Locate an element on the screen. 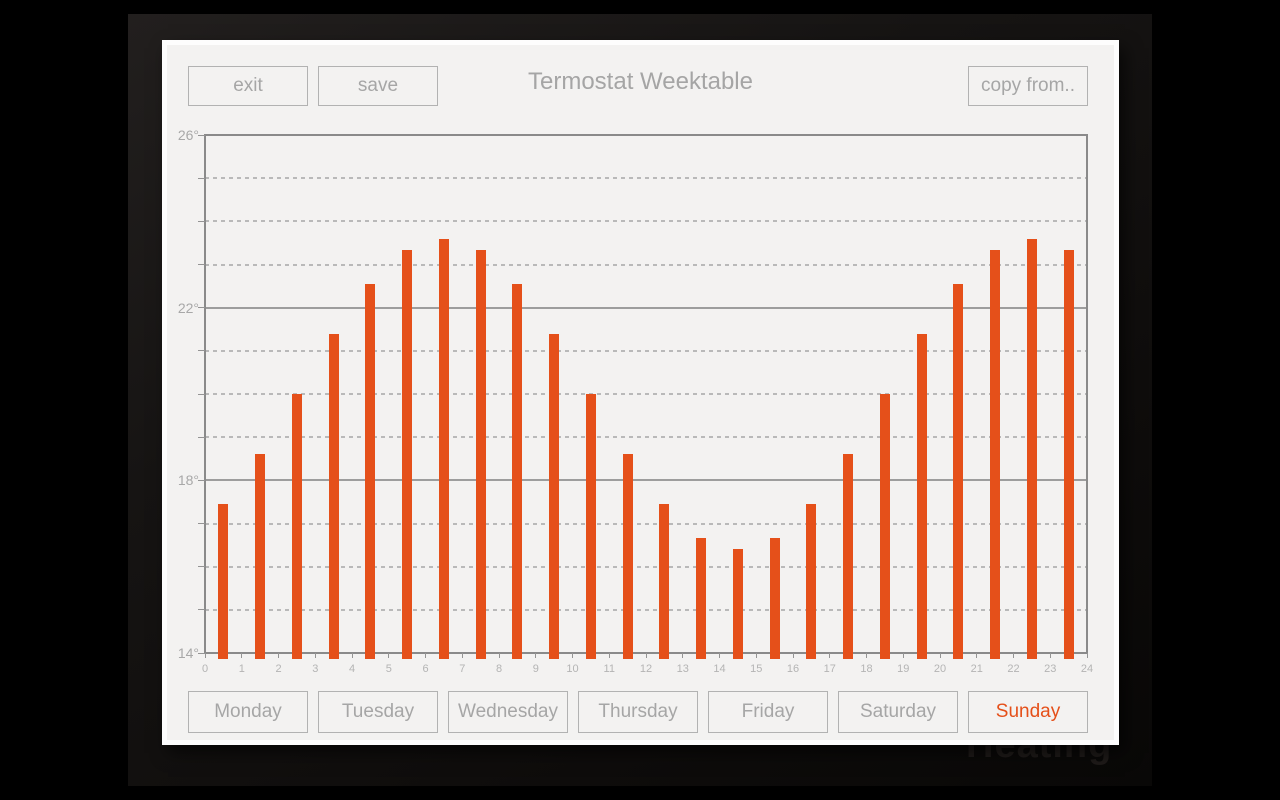 The width and height of the screenshot is (1280, 800). x-axis-tick-4h is located at coordinates (352, 655).